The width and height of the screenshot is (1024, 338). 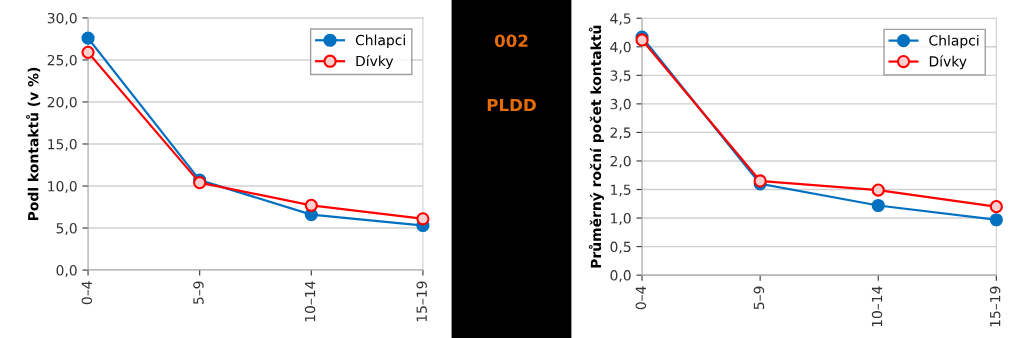 What do you see at coordinates (511, 41) in the screenshot?
I see `text: 002` at bounding box center [511, 41].